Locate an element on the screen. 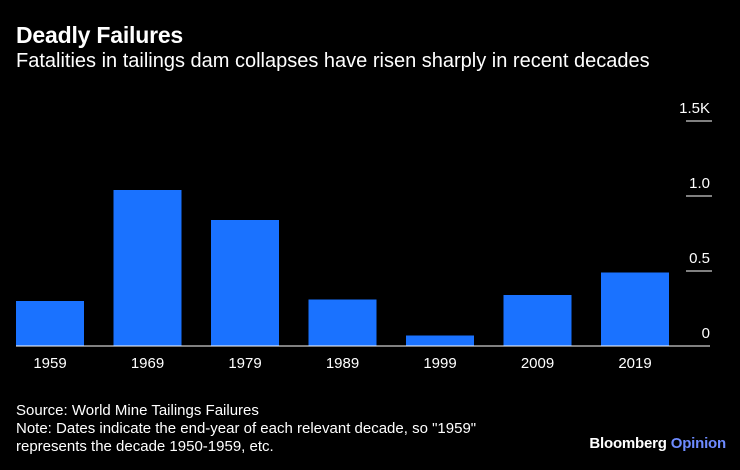  bar-2019 is located at coordinates (635, 309).